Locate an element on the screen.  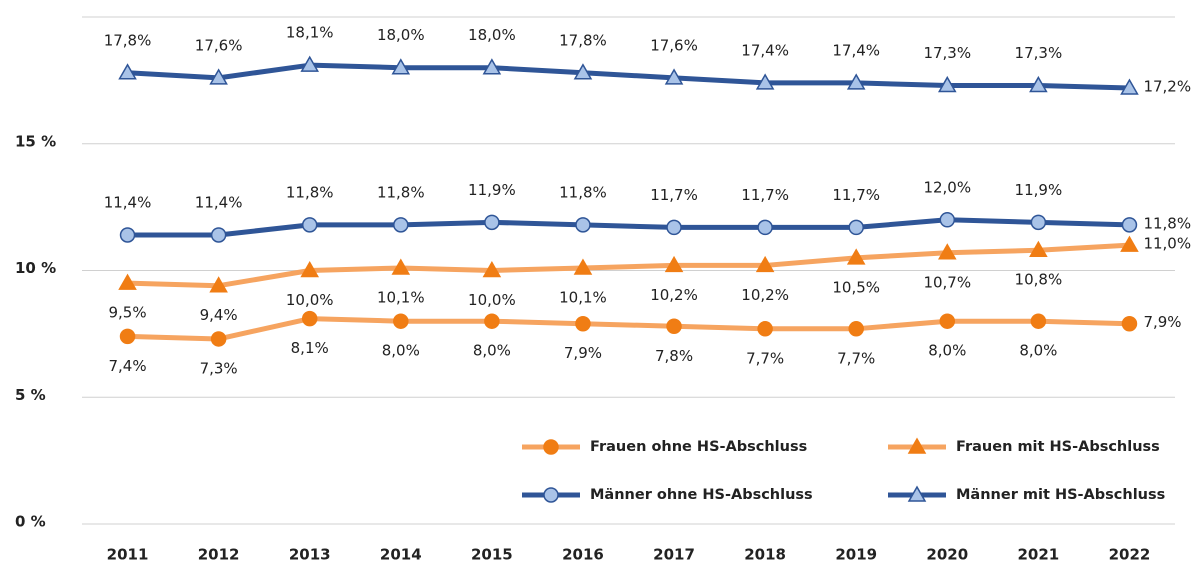
x-tick-label: 2019 is located at coordinates (856, 554).